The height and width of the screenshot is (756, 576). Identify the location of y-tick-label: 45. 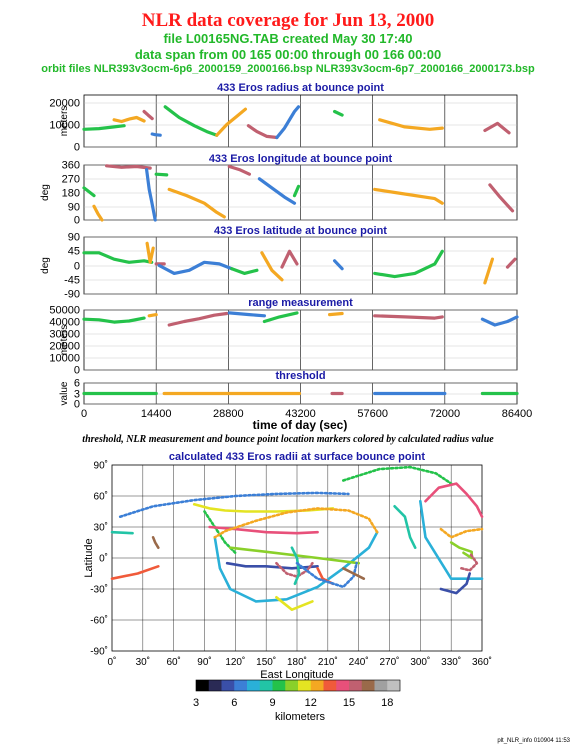
(74, 252).